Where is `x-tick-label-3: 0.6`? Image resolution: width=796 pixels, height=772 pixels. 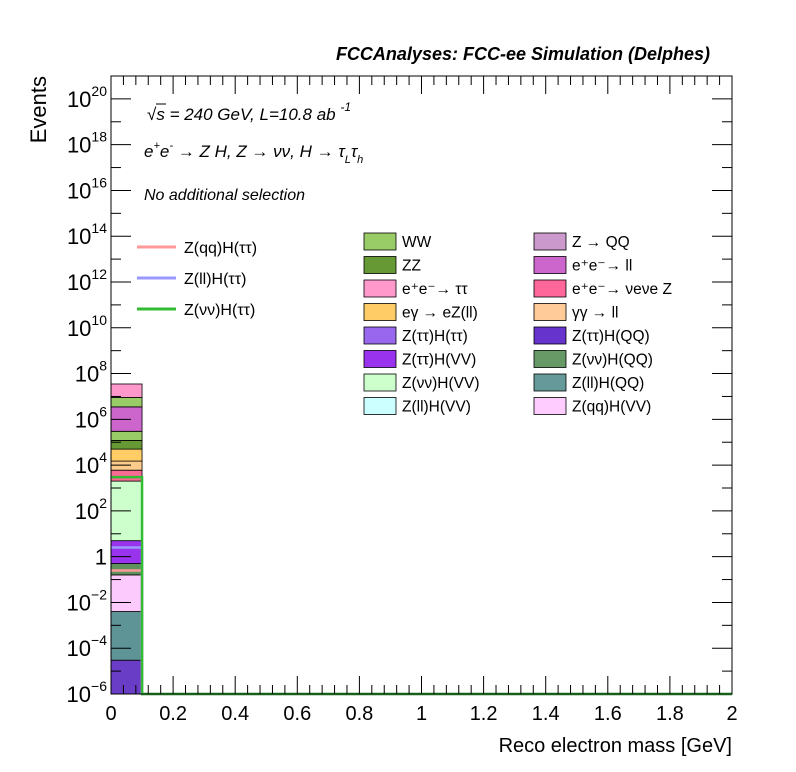 x-tick-label-3: 0.6 is located at coordinates (297, 714).